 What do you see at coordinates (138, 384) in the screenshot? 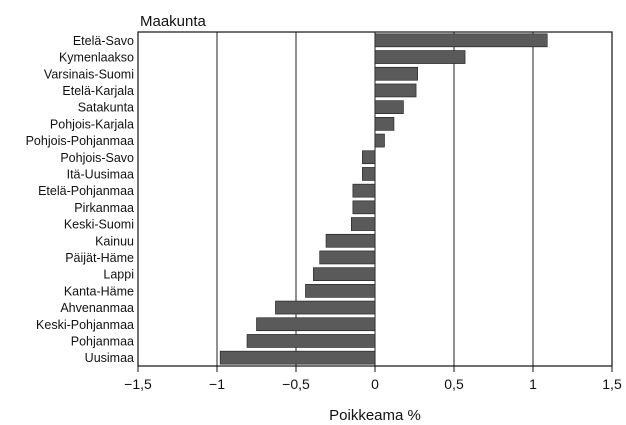
I see `tick-label: −1,5` at bounding box center [138, 384].